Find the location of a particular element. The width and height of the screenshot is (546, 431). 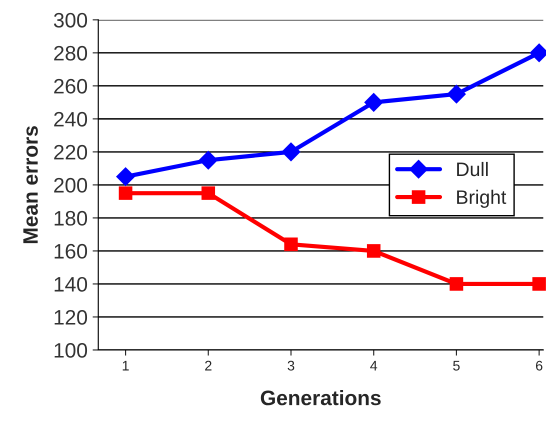

x-tick-label: 5 is located at coordinates (456, 365).